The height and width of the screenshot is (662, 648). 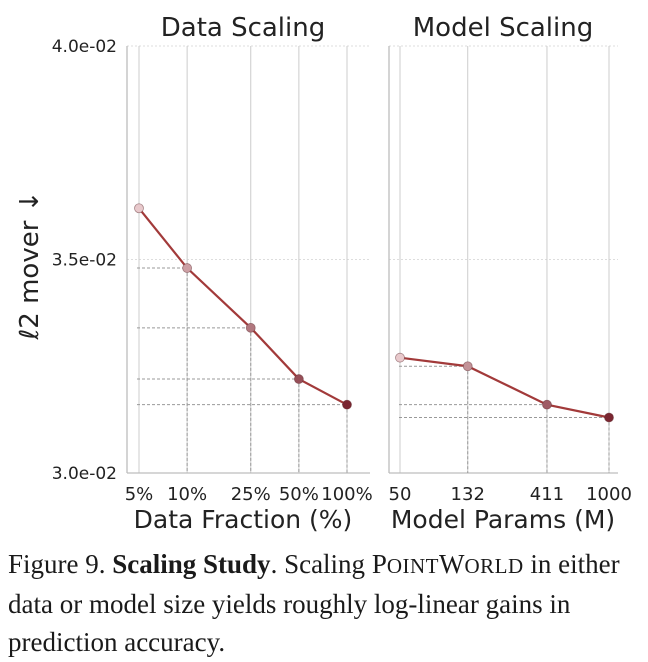 I want to click on x-tick-labels-data: 5% 10% 25% 50% 100%, so click(x=249, y=494).